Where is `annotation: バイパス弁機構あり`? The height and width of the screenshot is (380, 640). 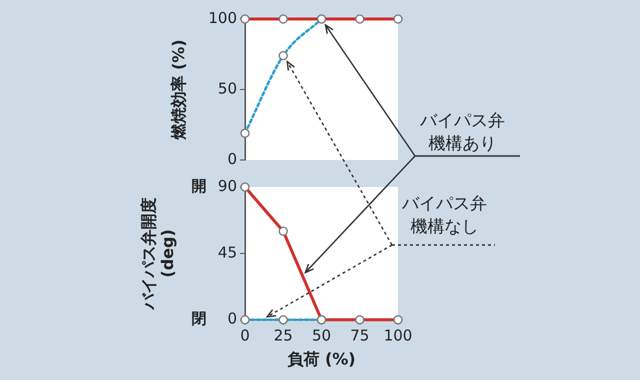
annotation: バイパス弁機構あり is located at coordinates (462, 133).